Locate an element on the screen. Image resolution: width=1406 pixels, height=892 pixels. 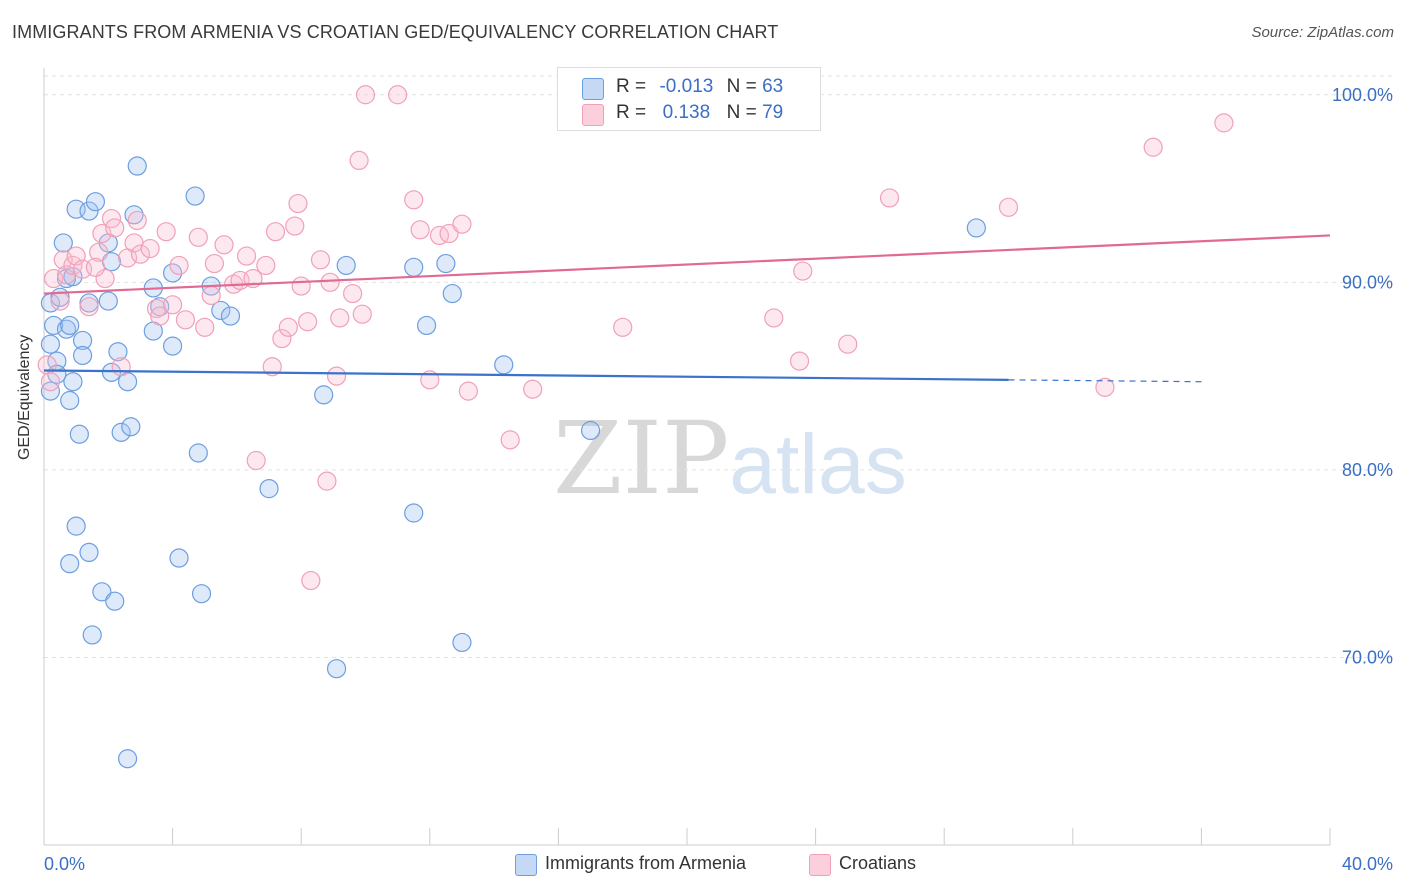
y-tick-label: 100.0% is located at coordinates (1362, 95).